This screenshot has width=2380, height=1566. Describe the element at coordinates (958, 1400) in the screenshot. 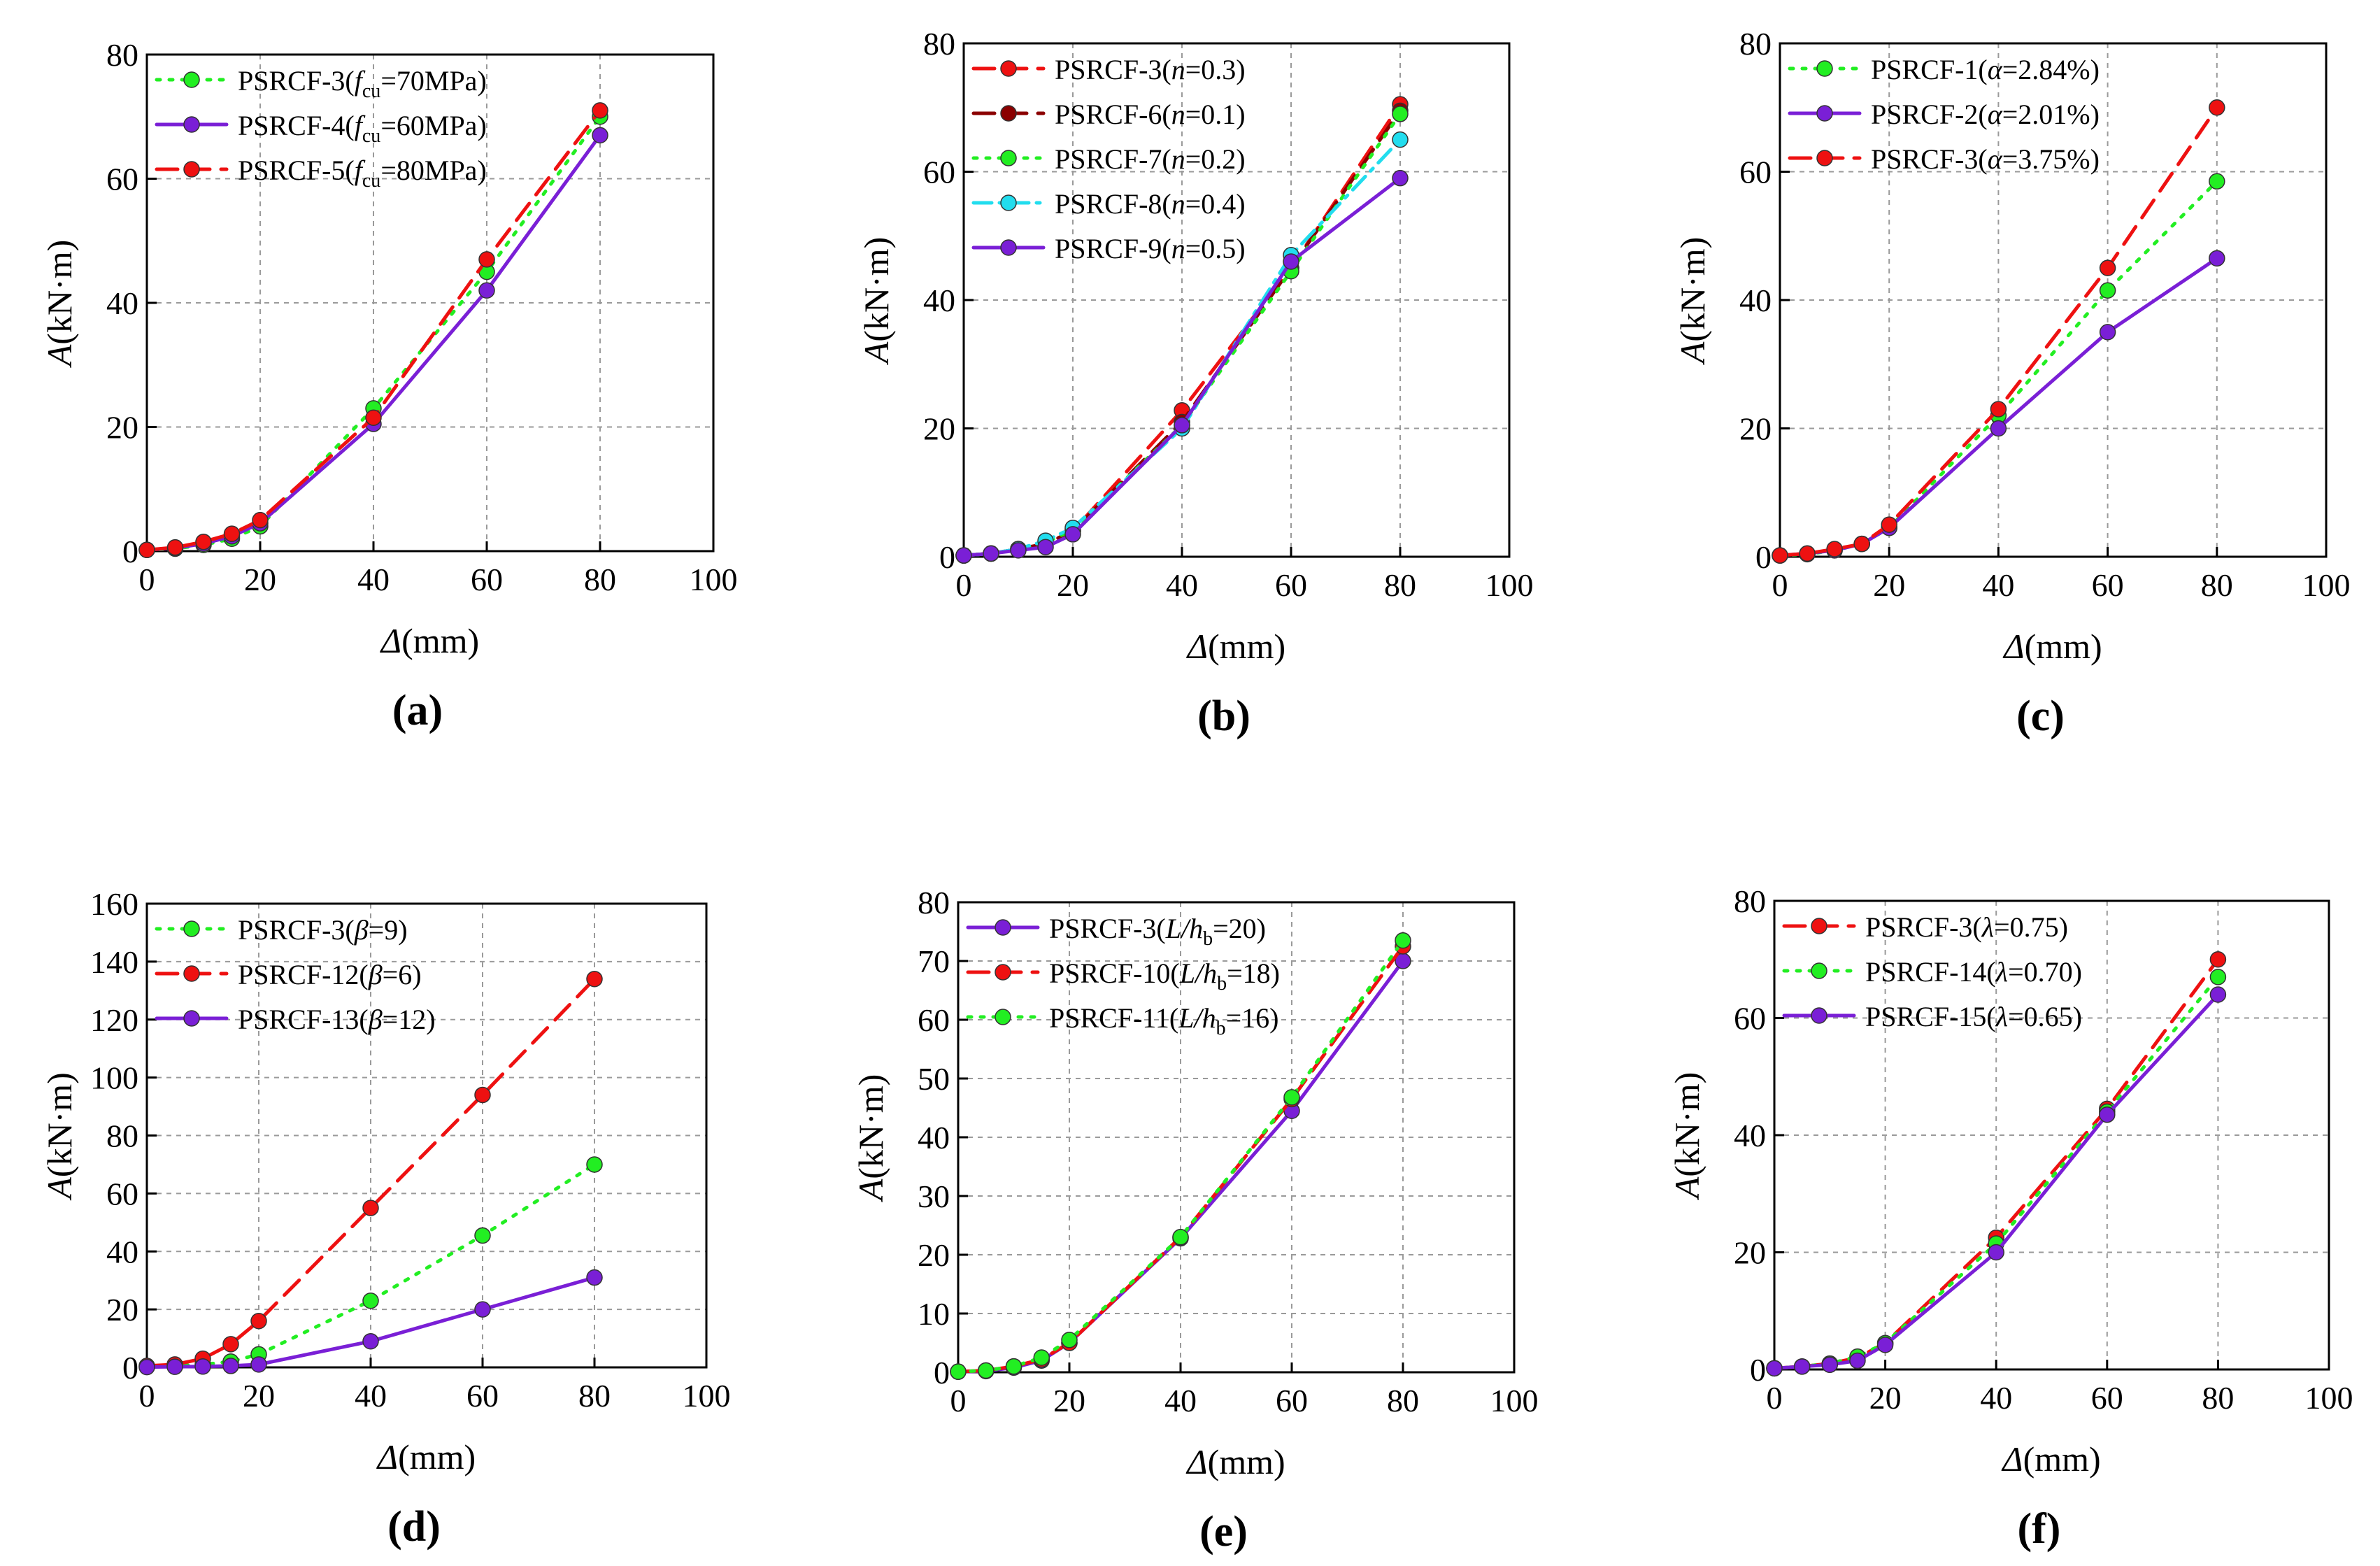

I see `x-tick-label: 0` at that location.